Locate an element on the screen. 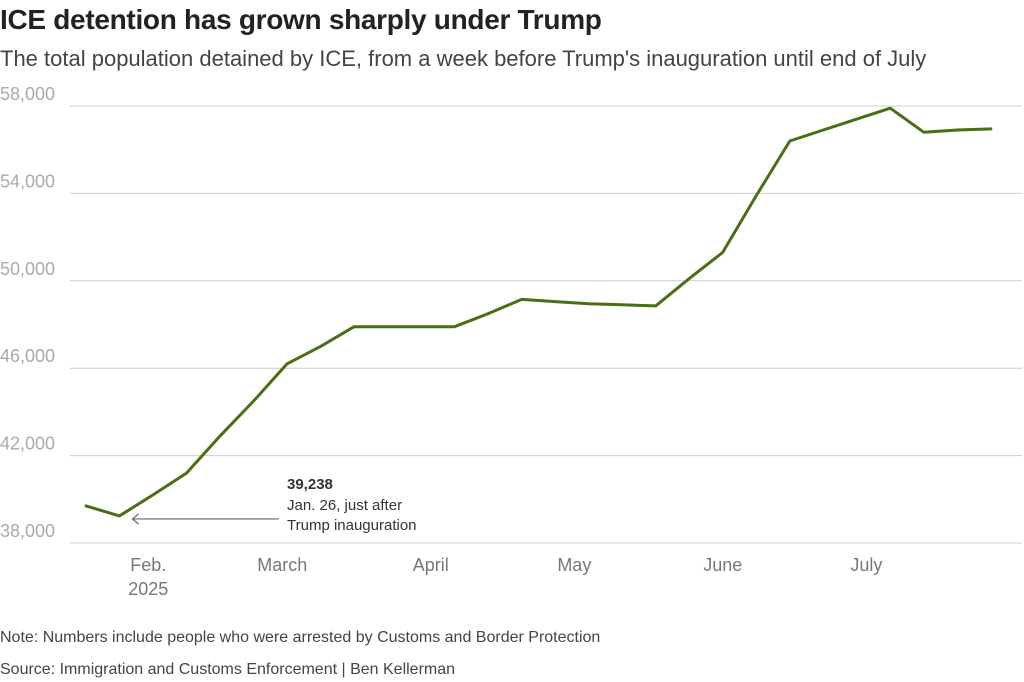 This screenshot has width=1024, height=682. x-tick-label-0: Feb. is located at coordinates (148, 565).